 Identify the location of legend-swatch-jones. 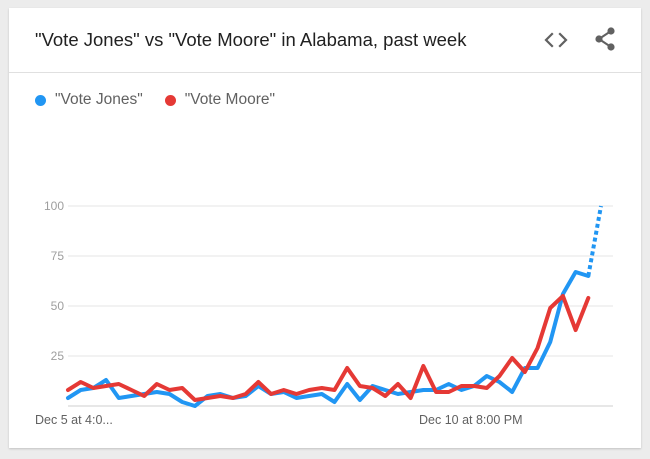
(40, 100).